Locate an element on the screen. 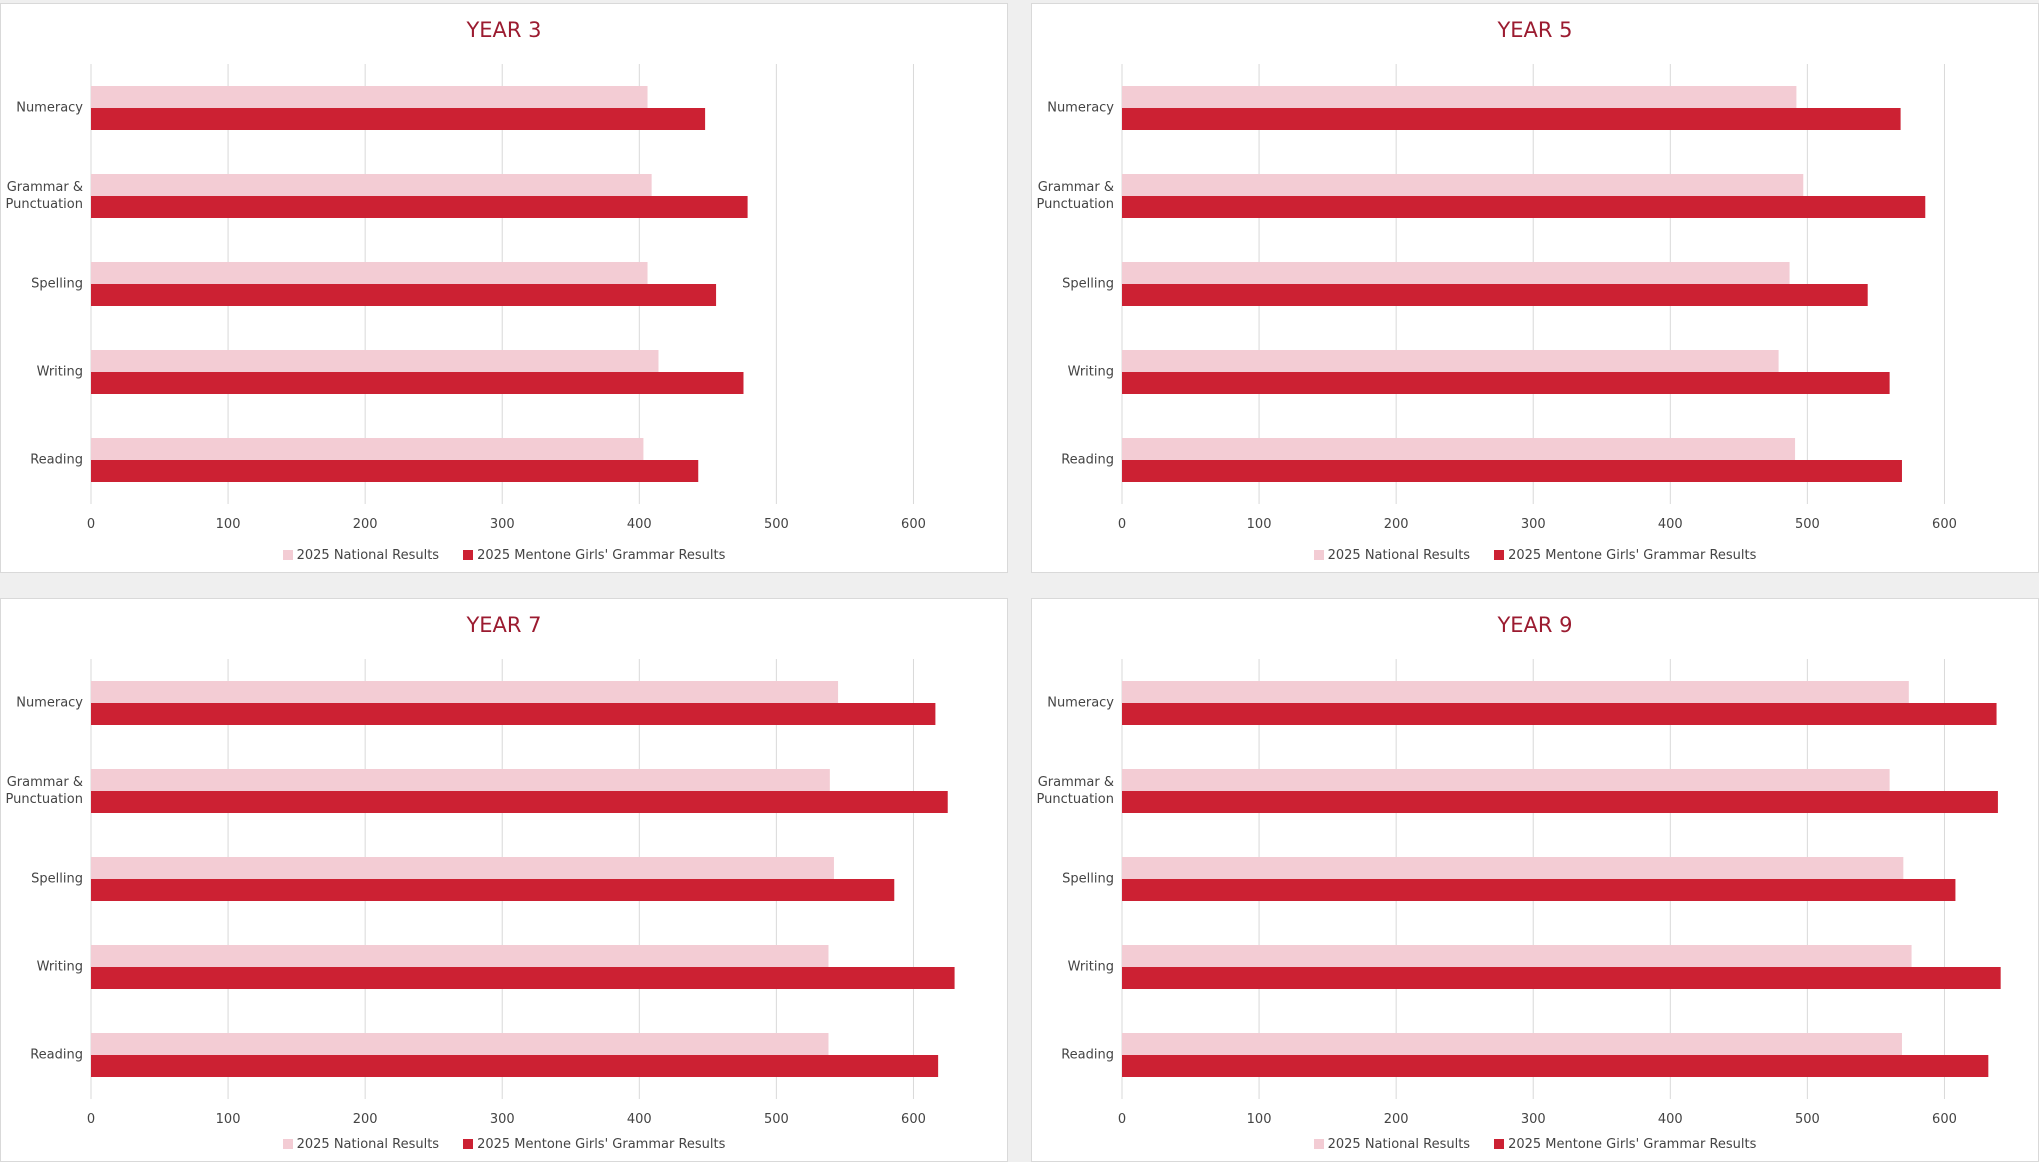 This screenshot has width=2039, height=1162. chart-title: YEAR 7 is located at coordinates (504, 625).